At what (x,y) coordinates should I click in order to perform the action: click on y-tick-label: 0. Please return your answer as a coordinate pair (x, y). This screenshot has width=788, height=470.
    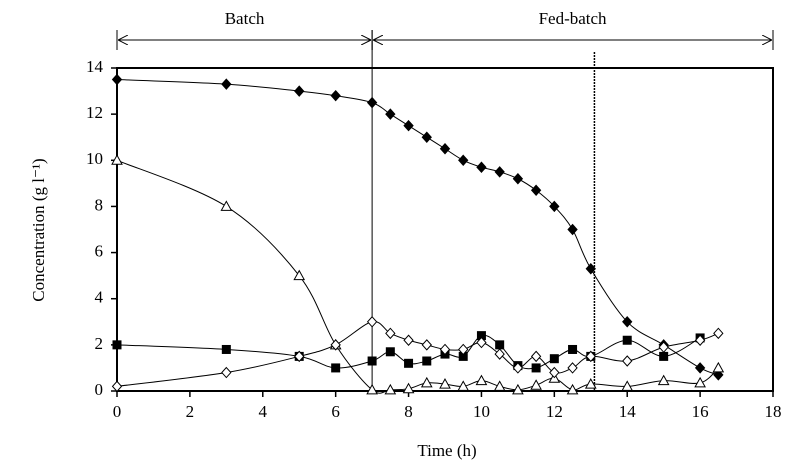
    Looking at the image, I should click on (99, 389).